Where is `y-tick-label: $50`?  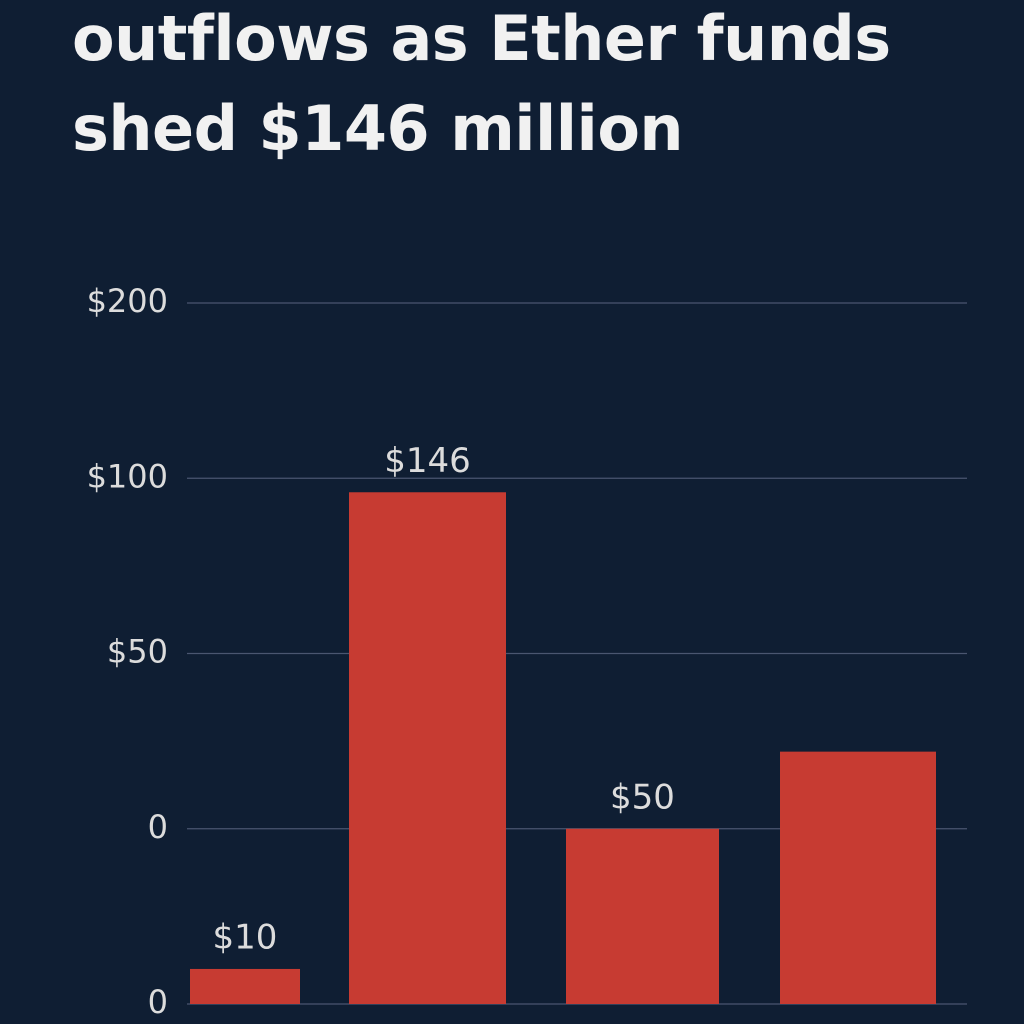
y-tick-label: $50 is located at coordinates (137, 652).